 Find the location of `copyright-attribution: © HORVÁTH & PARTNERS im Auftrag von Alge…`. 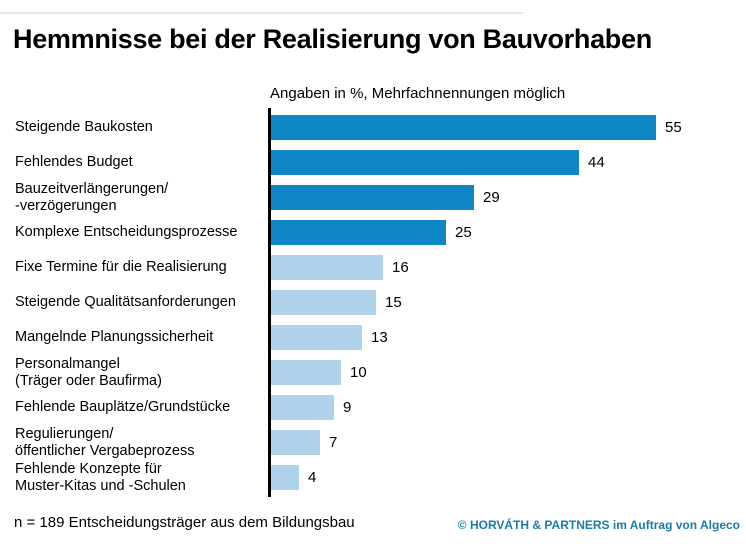

copyright-attribution: © HORVÁTH & PARTNERS im Auftrag von Alge… is located at coordinates (598, 525).